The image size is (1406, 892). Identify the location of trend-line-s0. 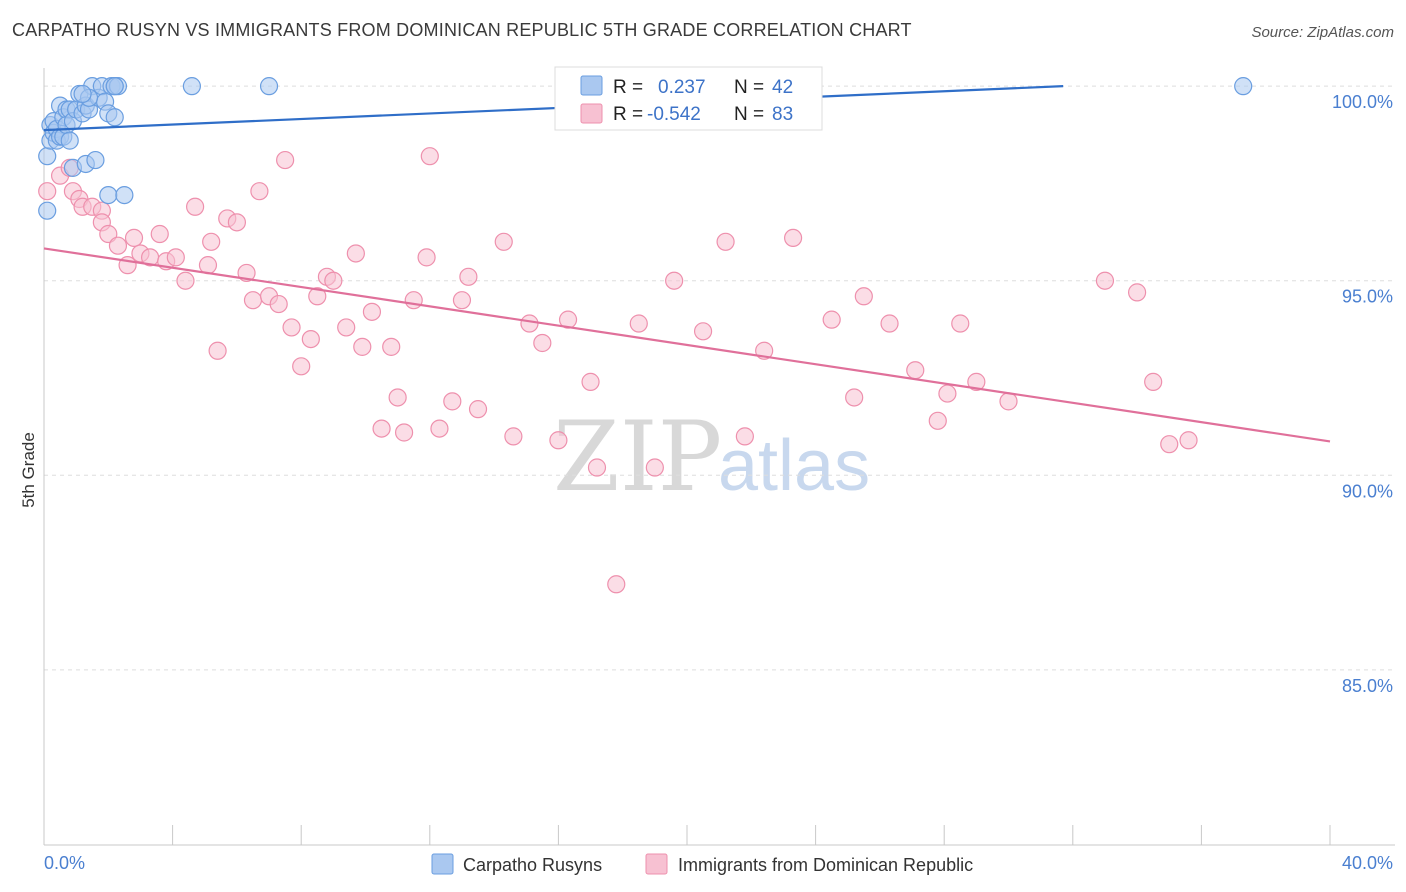
(553, 108).